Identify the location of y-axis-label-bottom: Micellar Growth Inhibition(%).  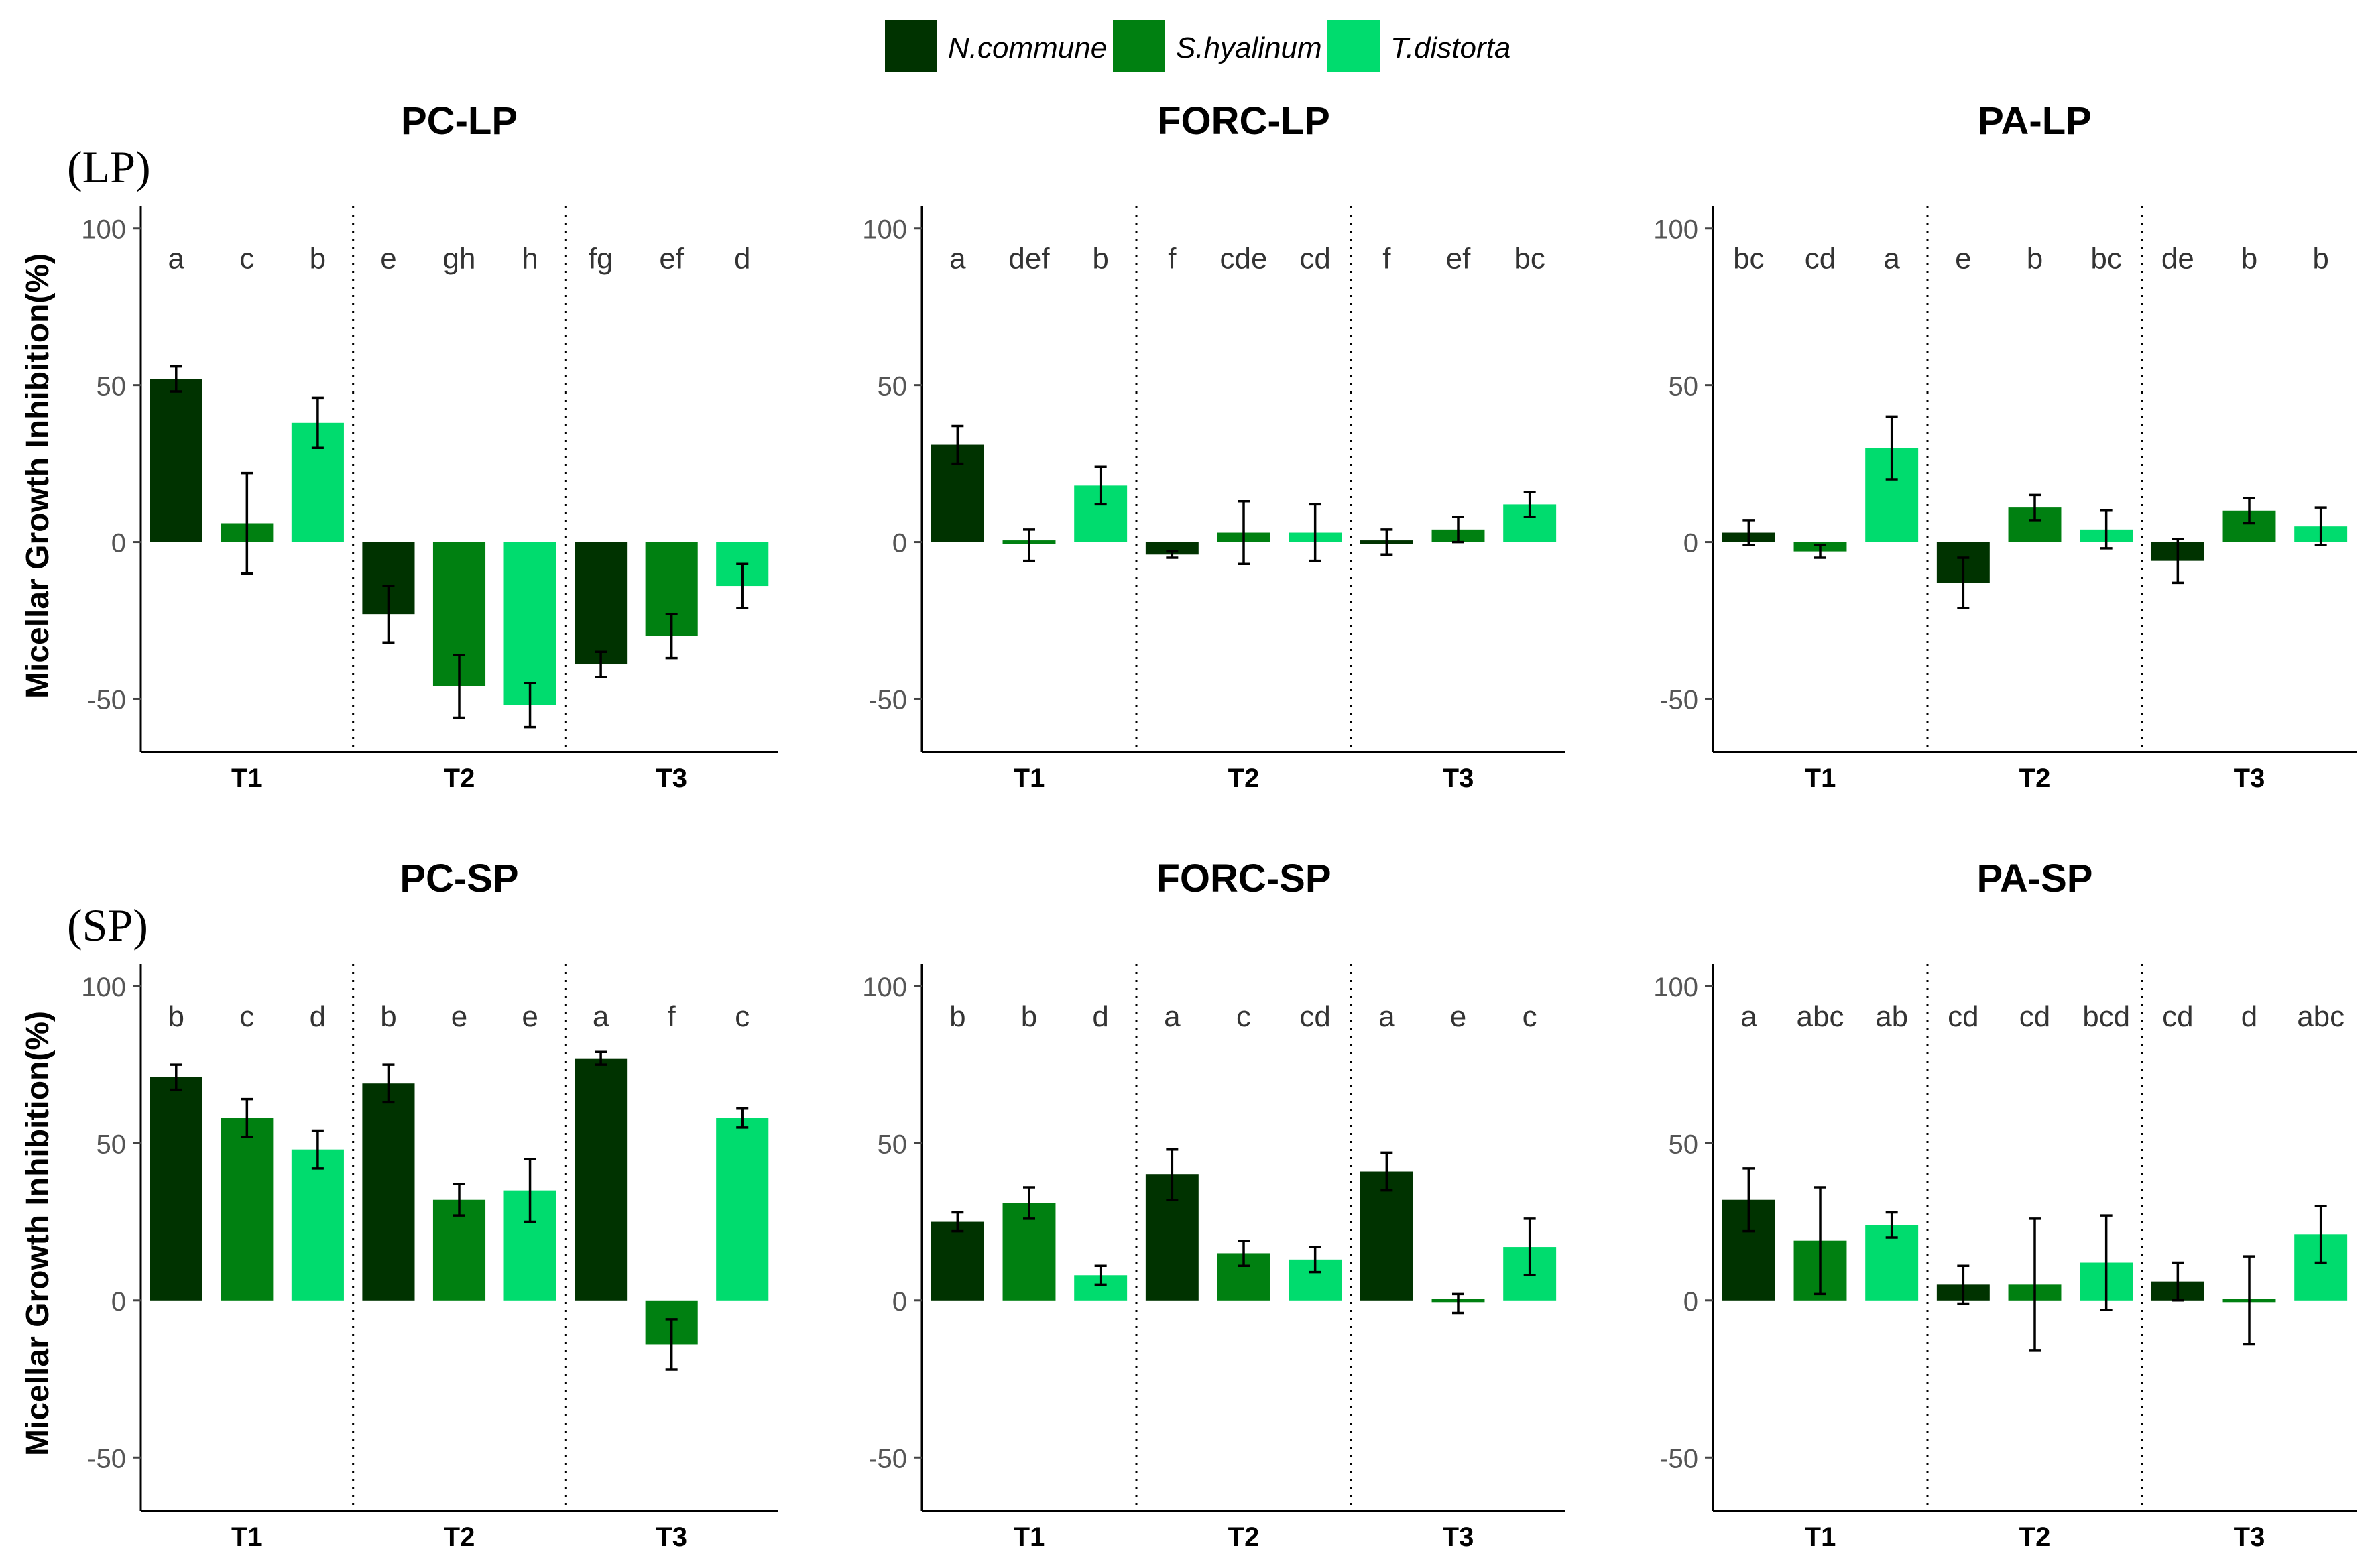
(38, 1233).